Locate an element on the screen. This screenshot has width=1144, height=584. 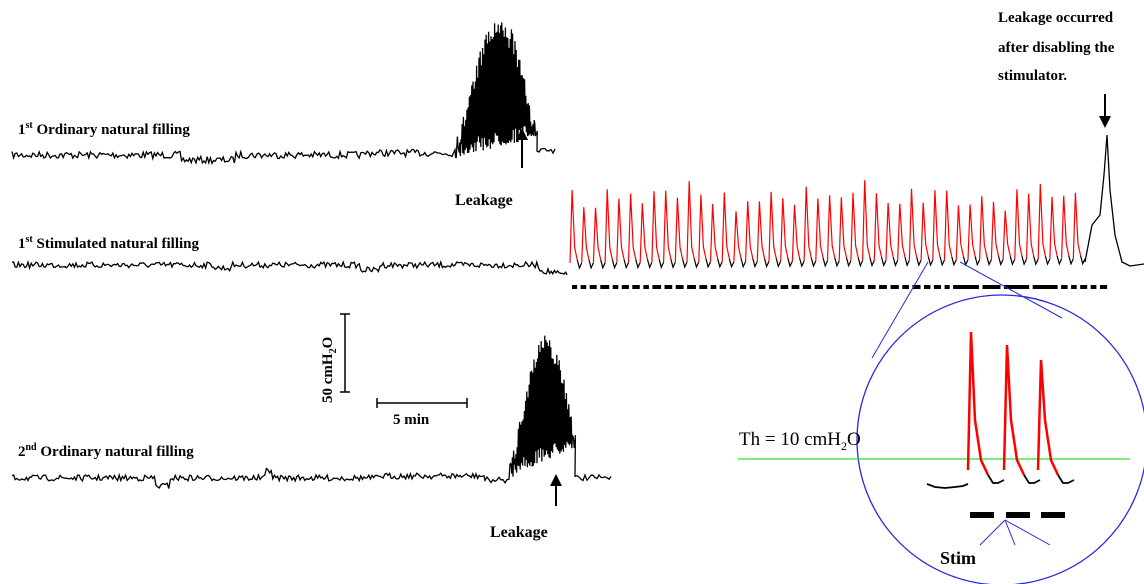
zoom-connector-left is located at coordinates (900, 310).